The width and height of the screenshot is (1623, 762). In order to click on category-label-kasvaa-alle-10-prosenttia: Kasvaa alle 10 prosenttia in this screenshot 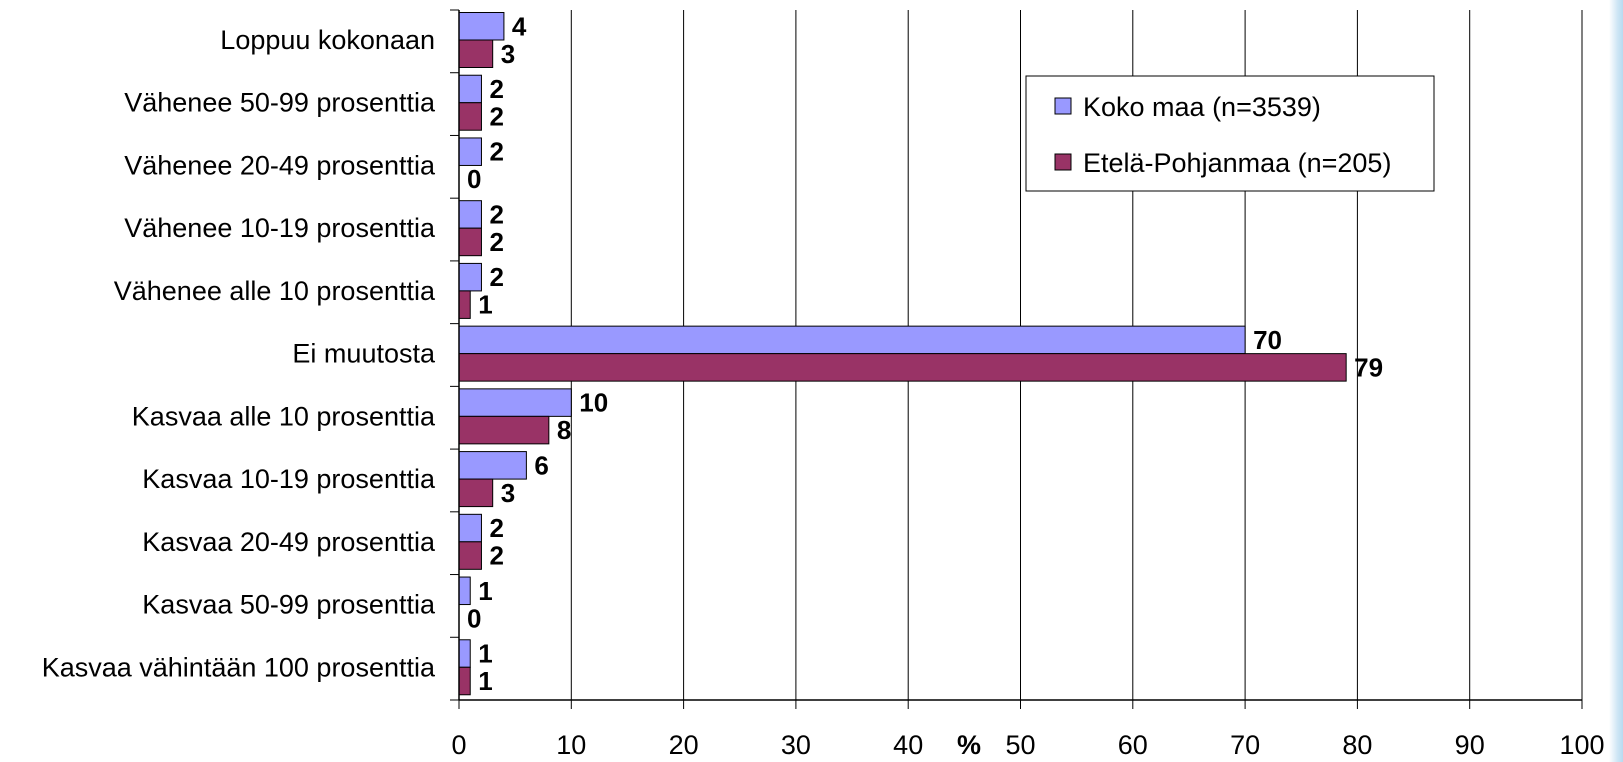, I will do `click(284, 416)`.